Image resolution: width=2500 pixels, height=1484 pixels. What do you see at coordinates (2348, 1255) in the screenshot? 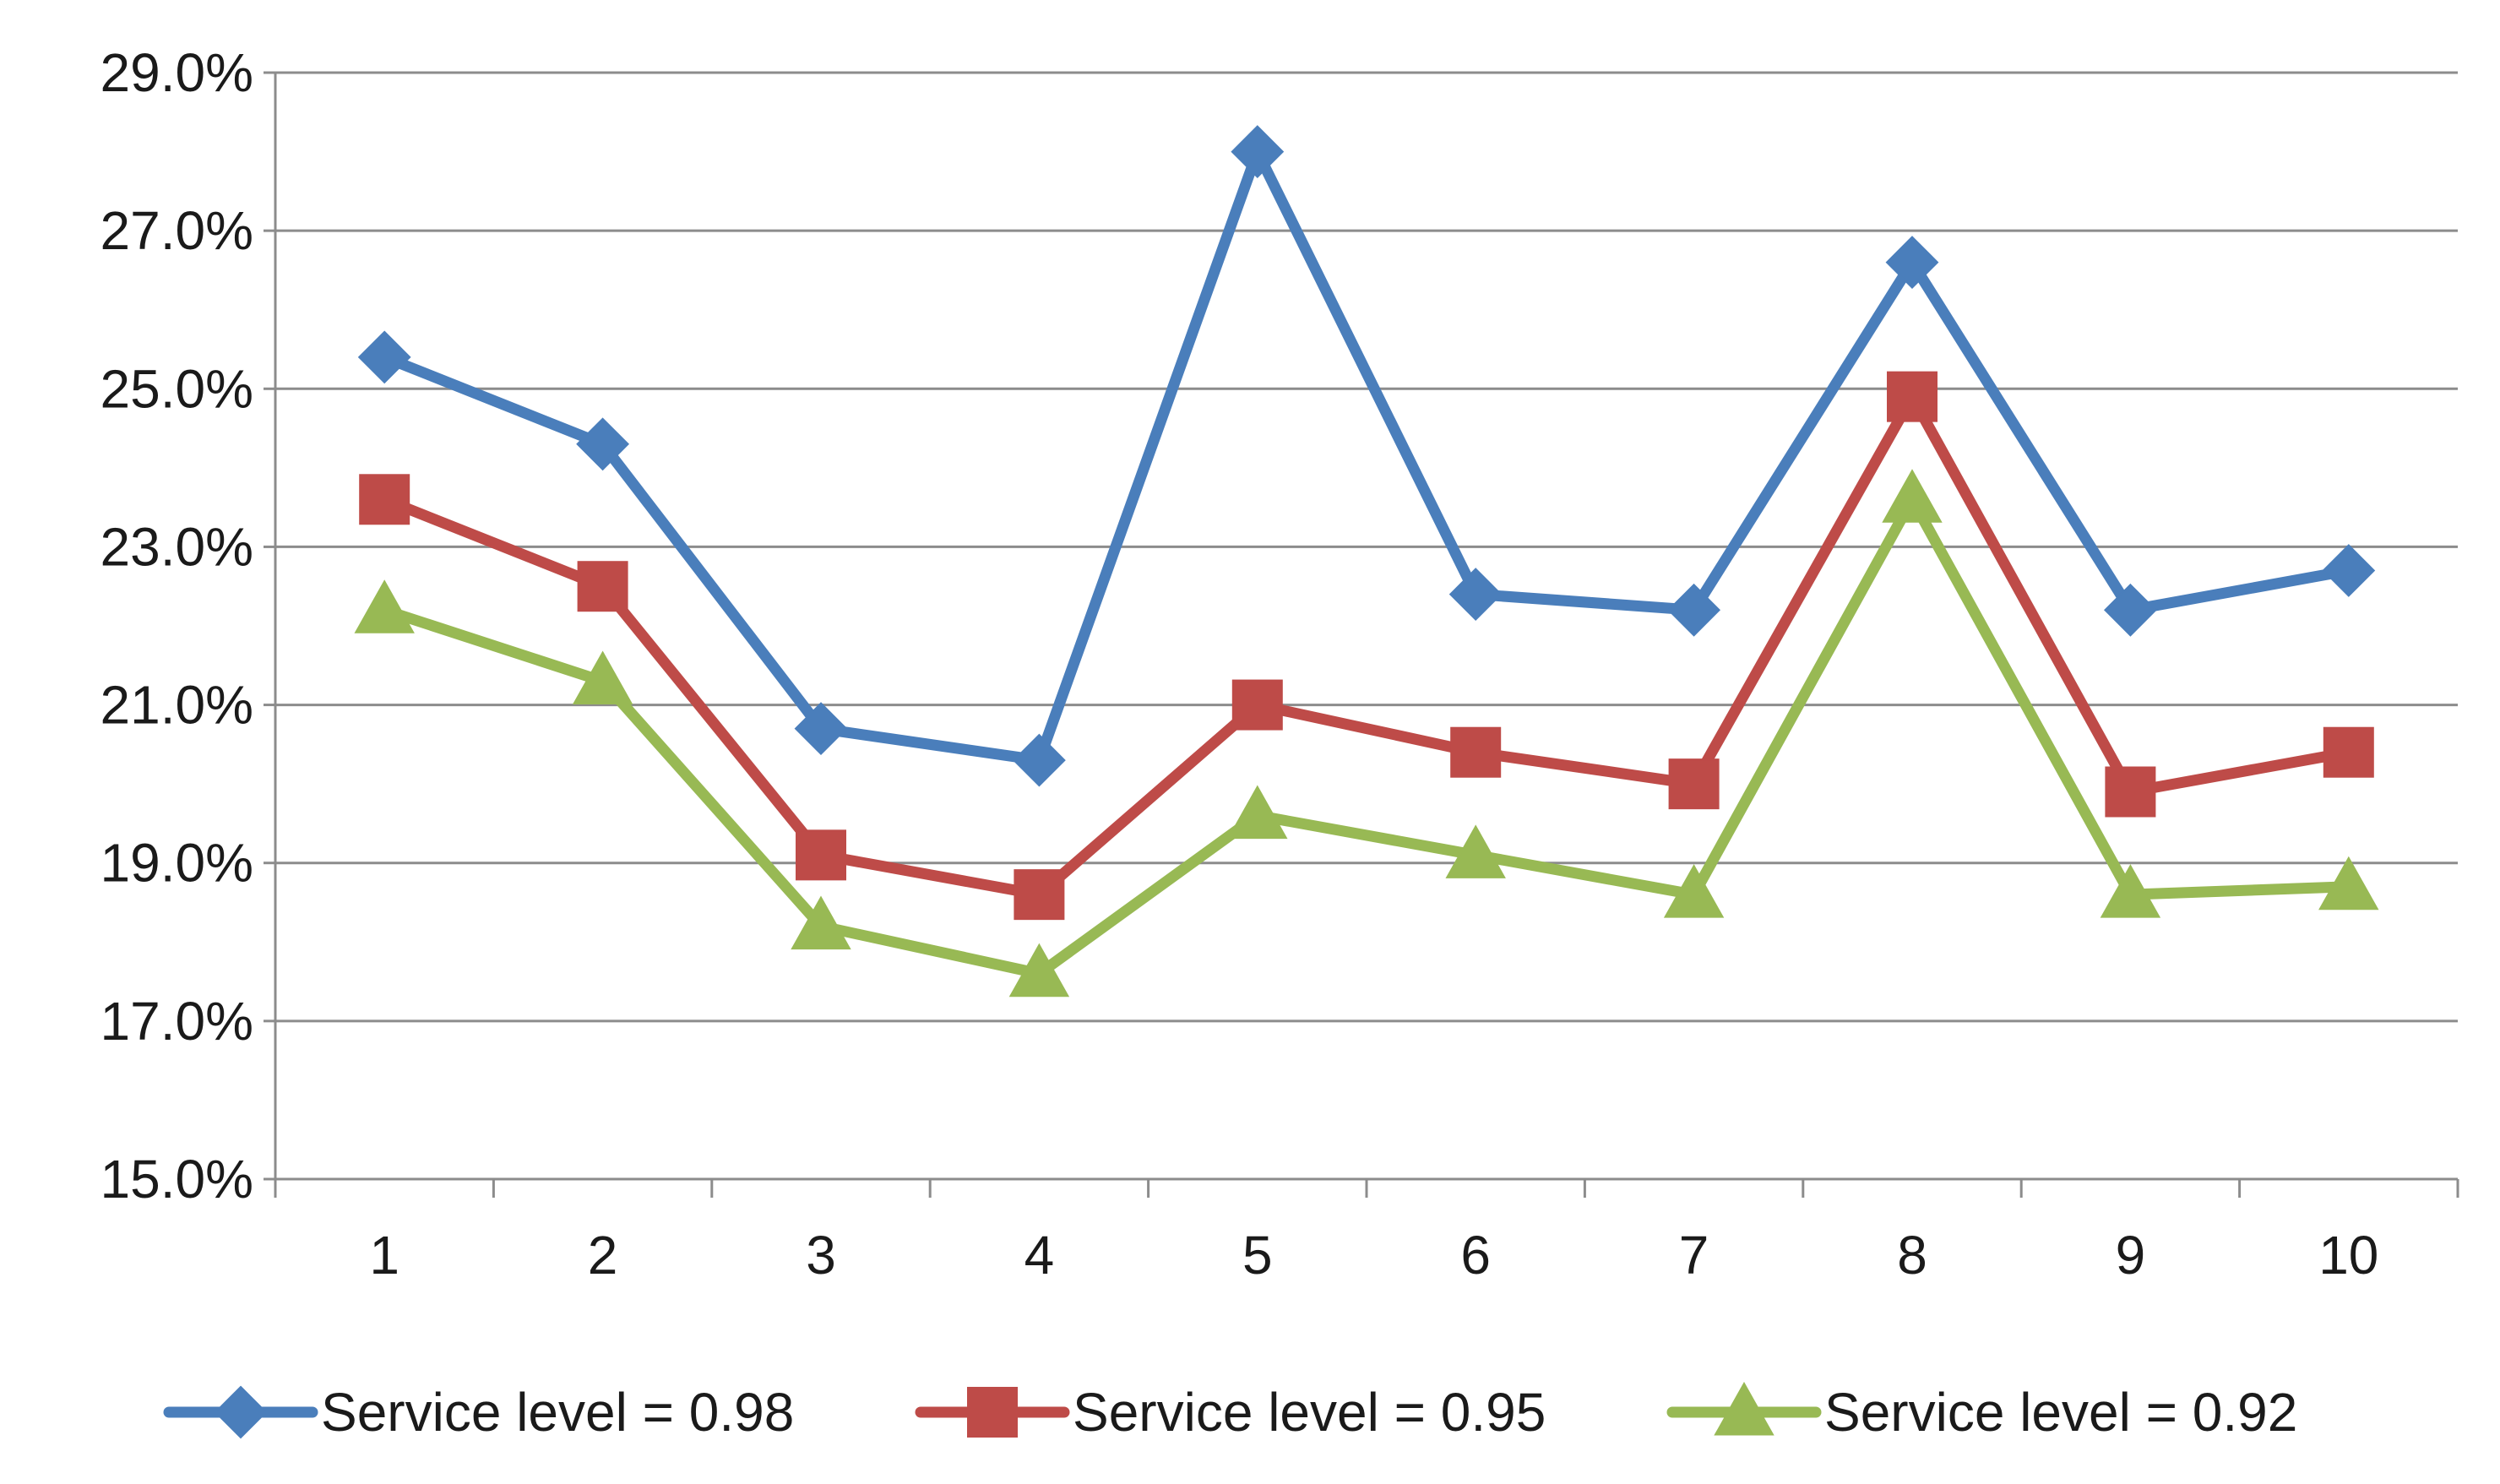
I see `x-tick-label: 10` at bounding box center [2348, 1255].